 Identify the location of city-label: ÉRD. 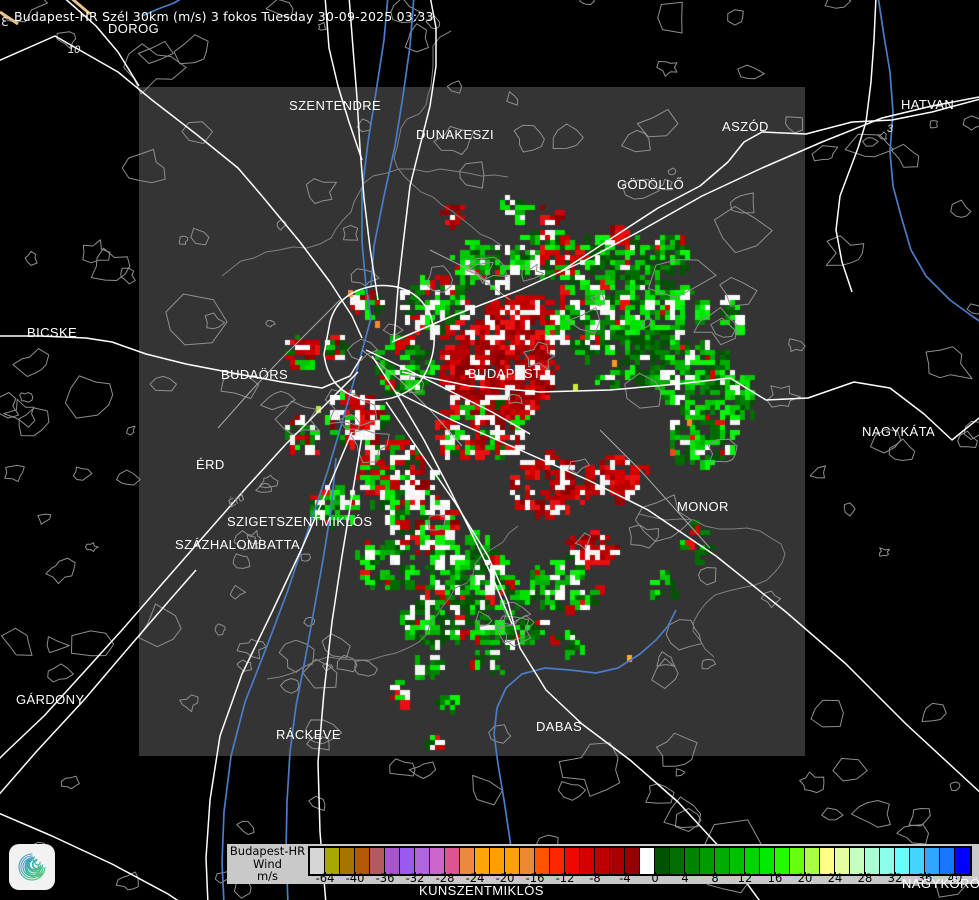
(210, 464).